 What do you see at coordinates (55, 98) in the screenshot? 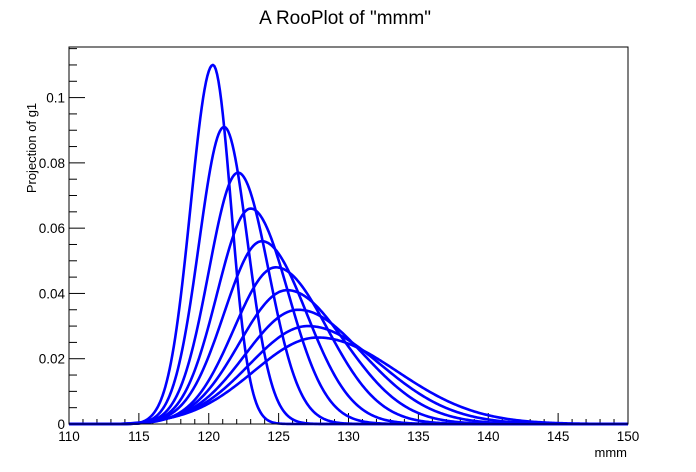
I see `y-tick-label: 0.1` at bounding box center [55, 98].